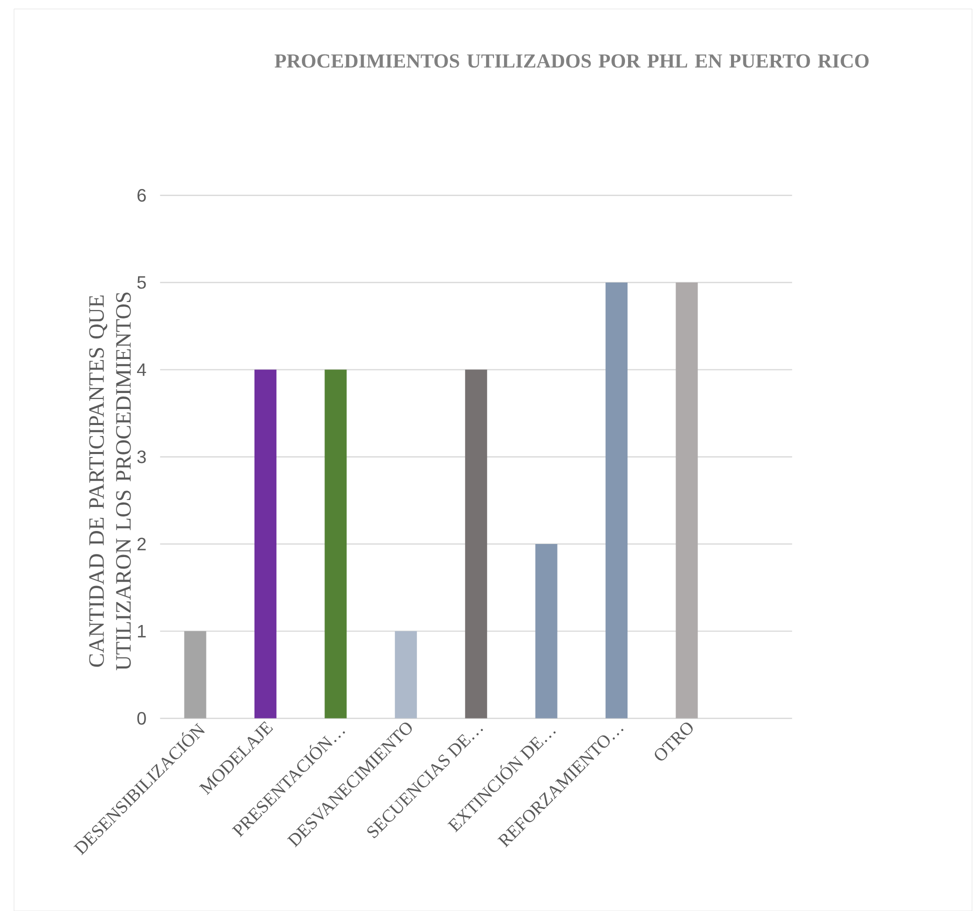 This screenshot has height=911, width=973. What do you see at coordinates (142, 631) in the screenshot?
I see `y-tick-label: 1` at bounding box center [142, 631].